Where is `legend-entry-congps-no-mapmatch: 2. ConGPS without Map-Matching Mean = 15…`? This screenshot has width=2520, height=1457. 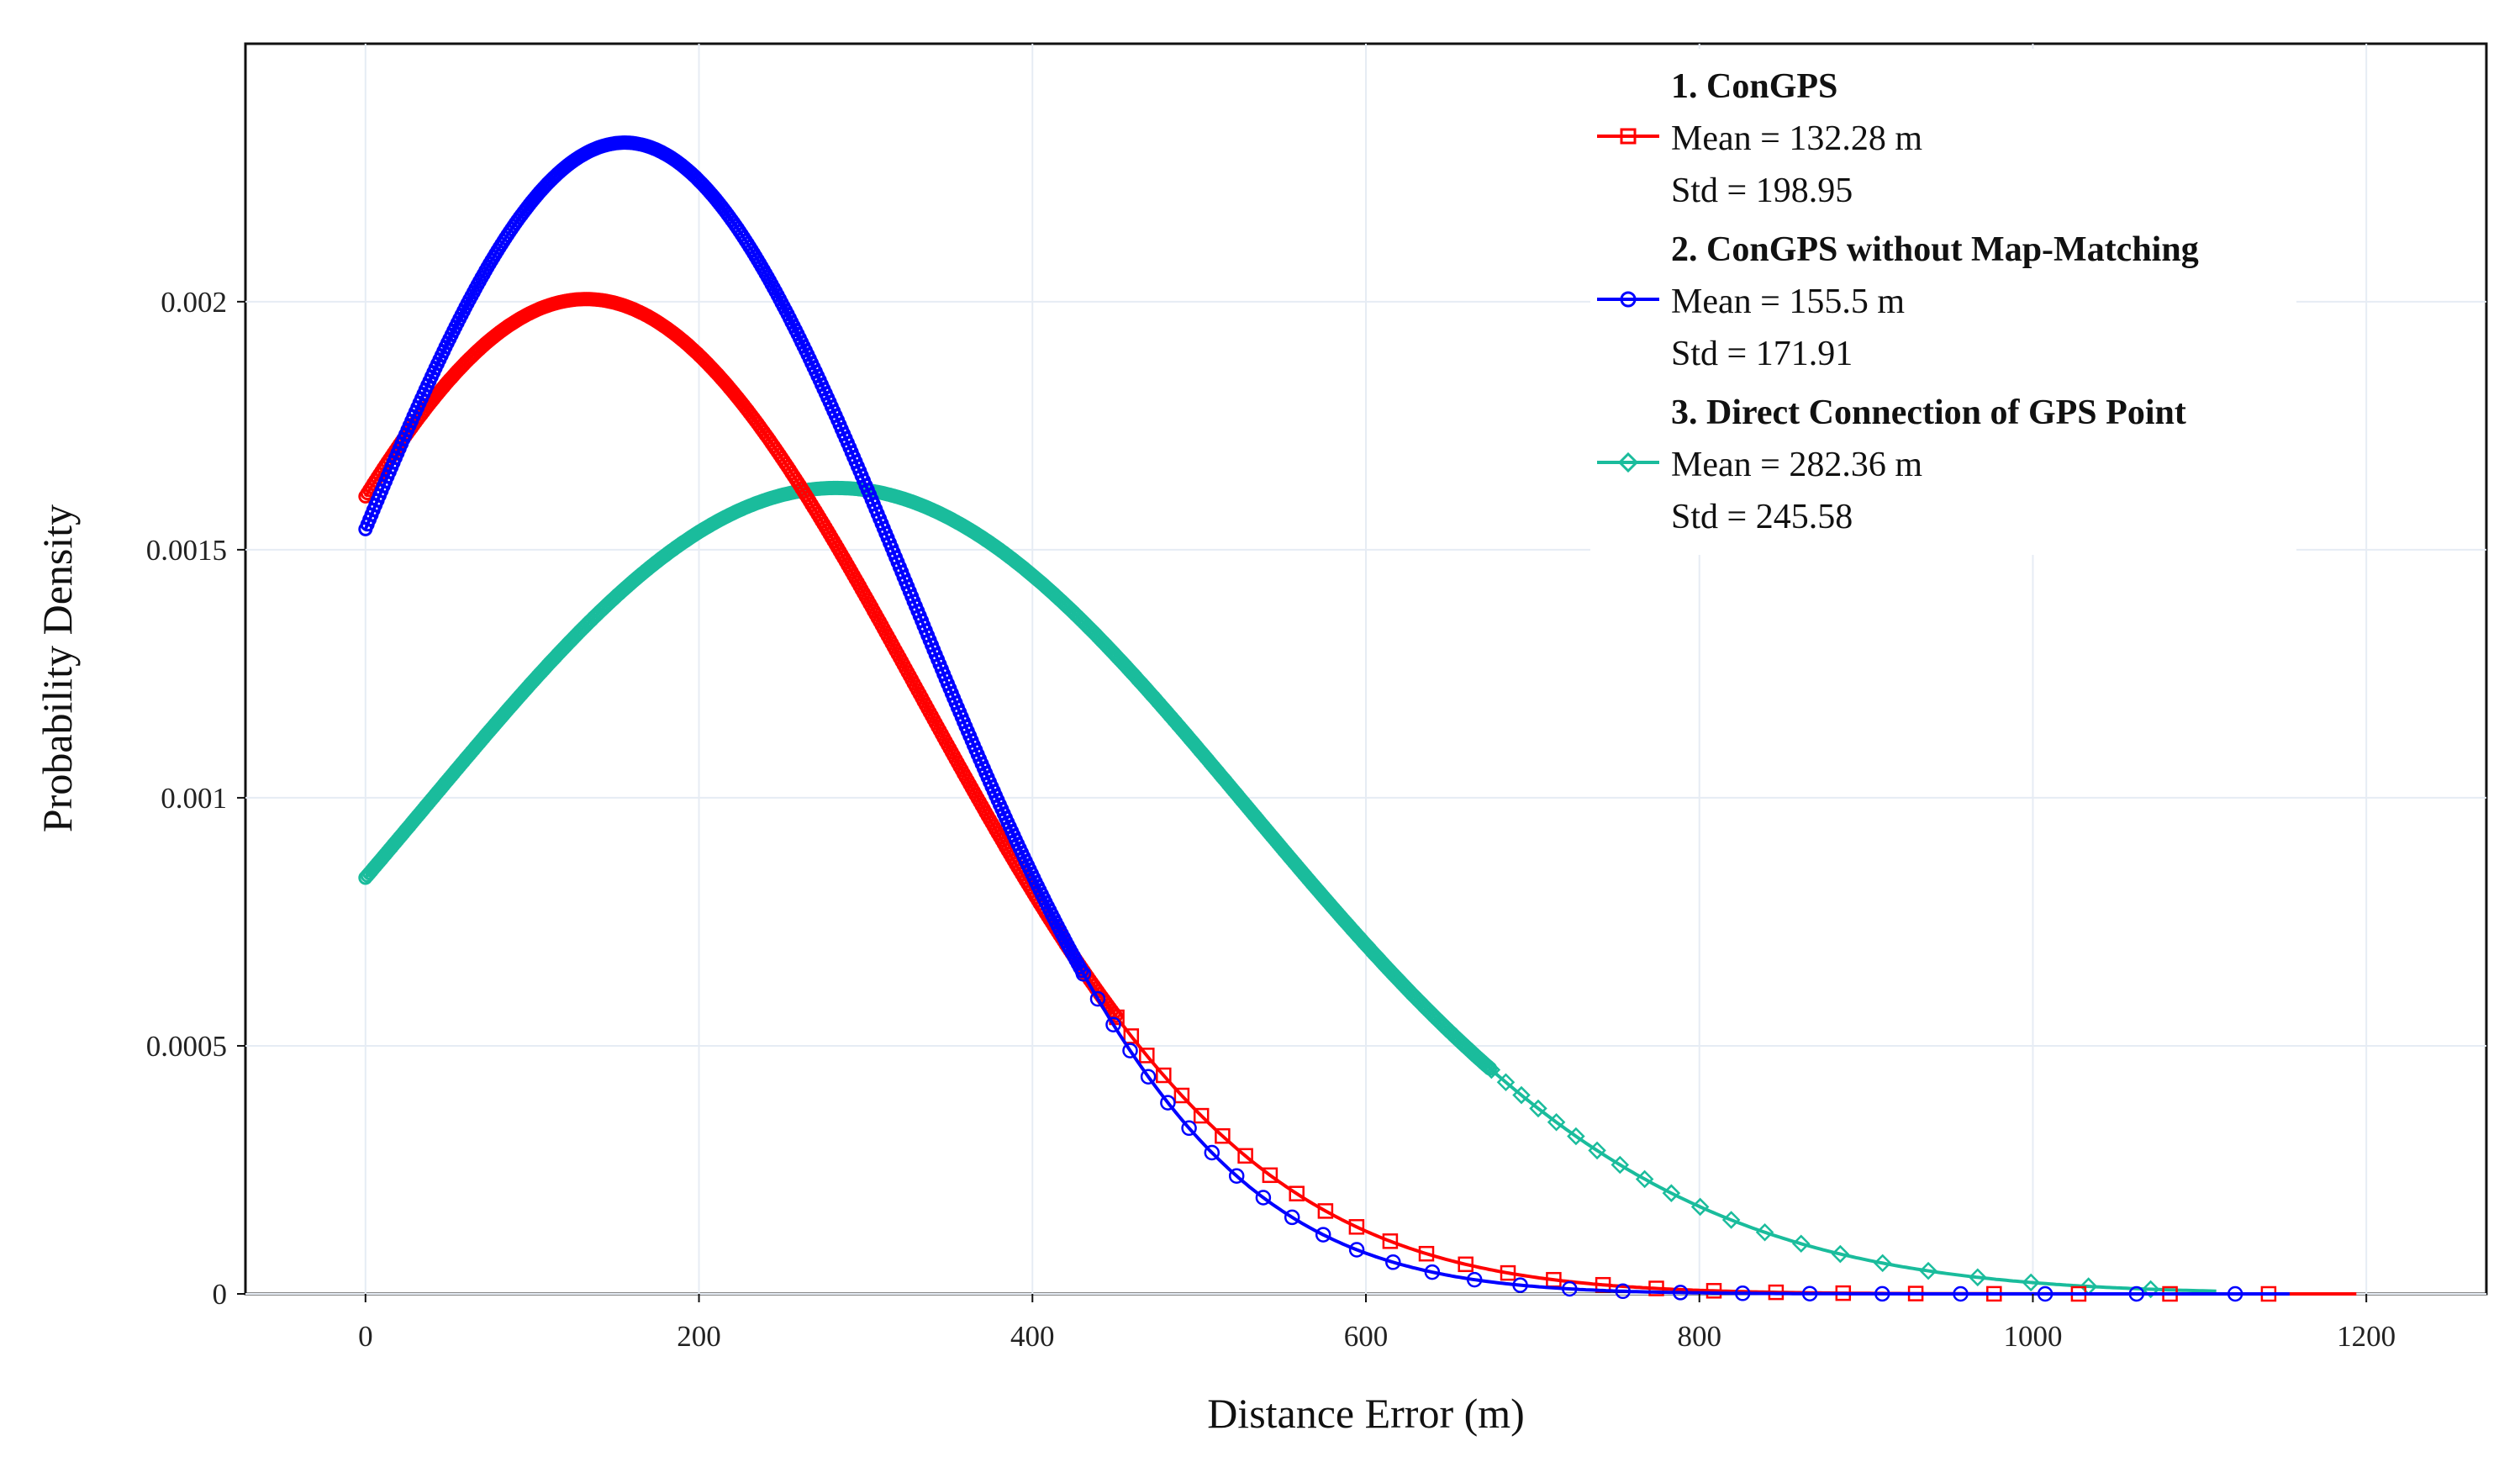
legend-entry-congps-no-mapmatch: 2. ConGPS without Map-Matching Mean = 15… is located at coordinates (1898, 301).